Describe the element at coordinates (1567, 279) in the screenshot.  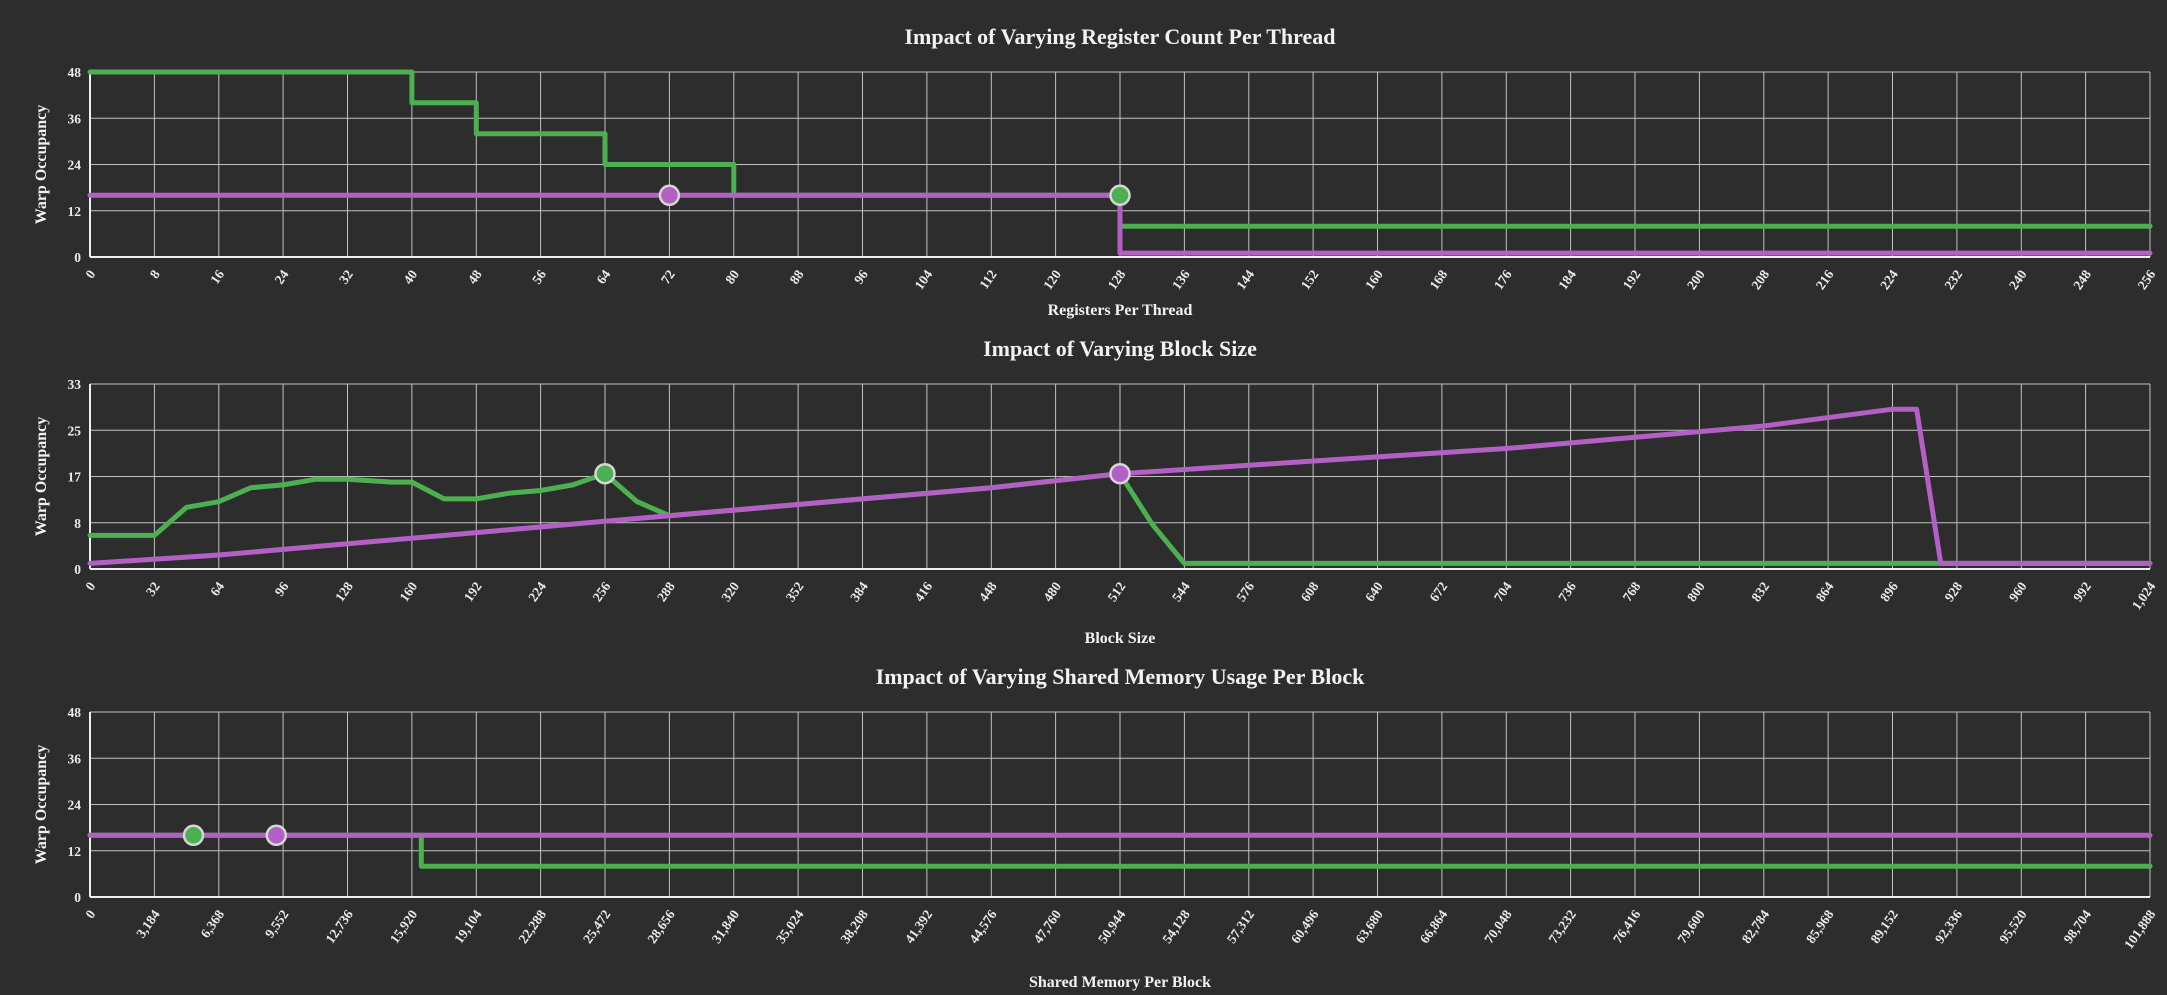
I see `x-tick-label: 184` at that location.